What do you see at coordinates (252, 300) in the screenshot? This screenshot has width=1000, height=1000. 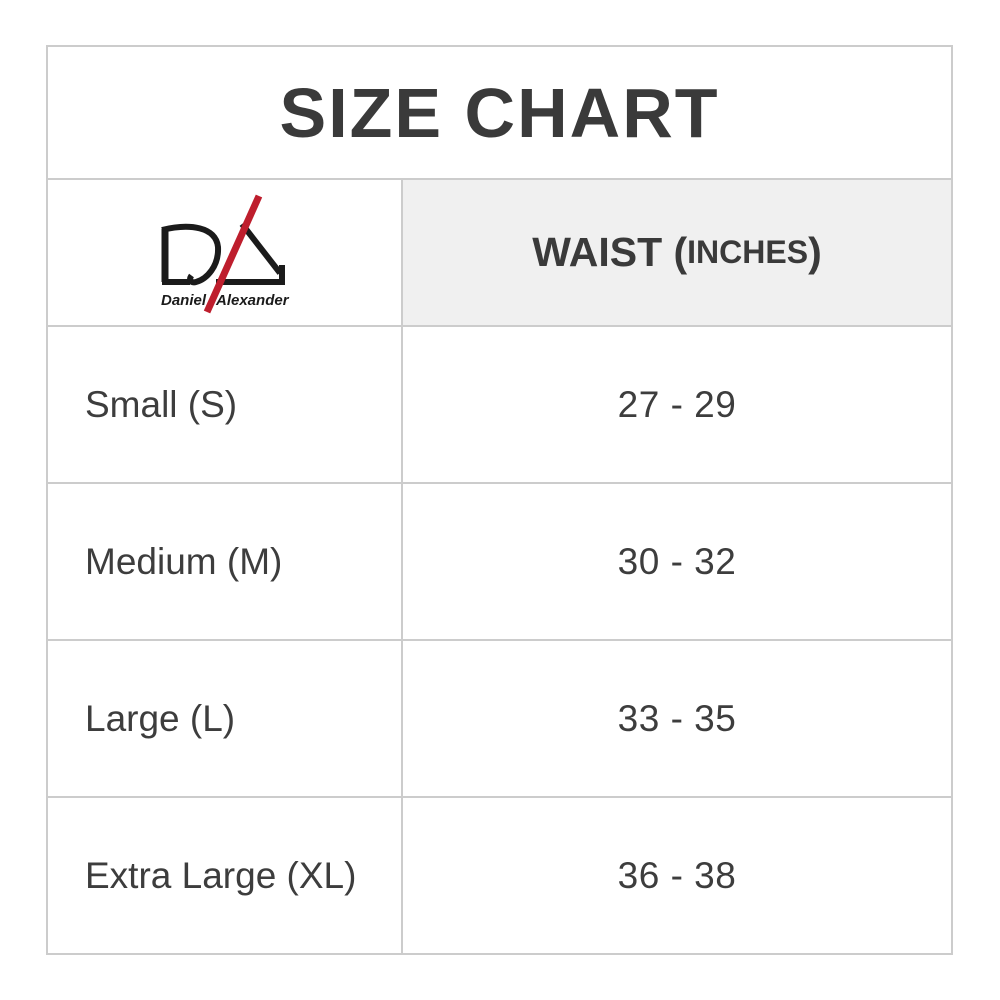 I see `logo-text-alexander: Alexander` at bounding box center [252, 300].